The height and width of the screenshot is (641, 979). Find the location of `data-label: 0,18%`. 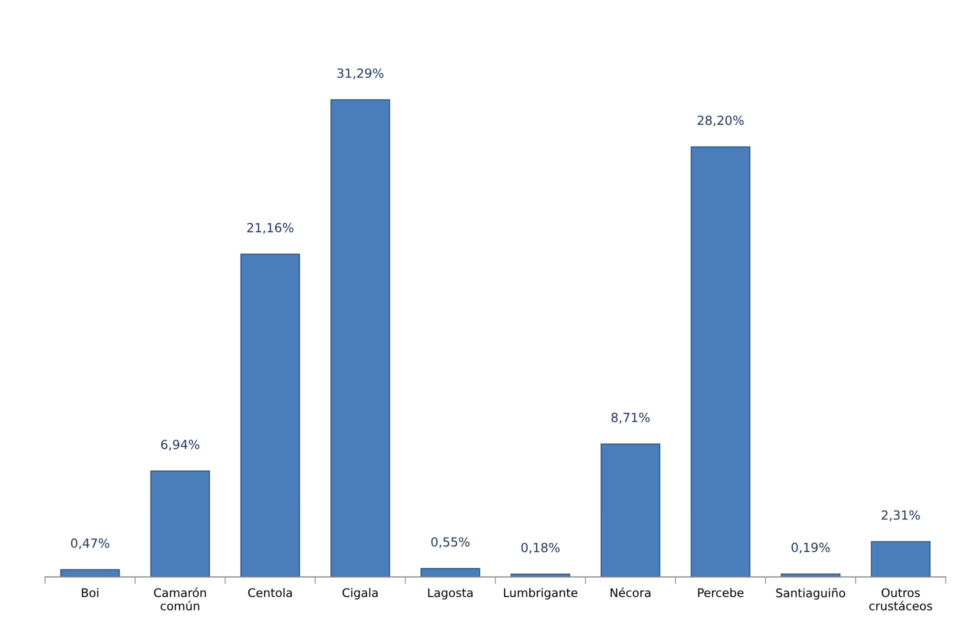

data-label: 0,18% is located at coordinates (540, 548).